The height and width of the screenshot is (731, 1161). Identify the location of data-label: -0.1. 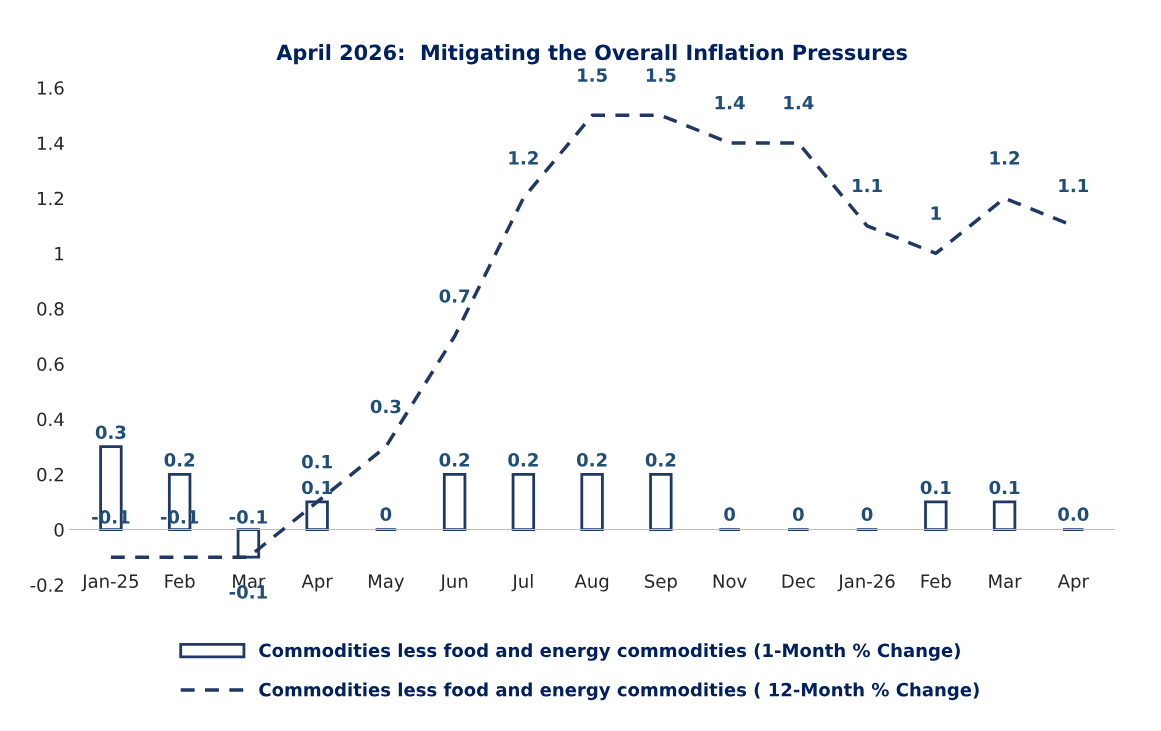
(248, 517).